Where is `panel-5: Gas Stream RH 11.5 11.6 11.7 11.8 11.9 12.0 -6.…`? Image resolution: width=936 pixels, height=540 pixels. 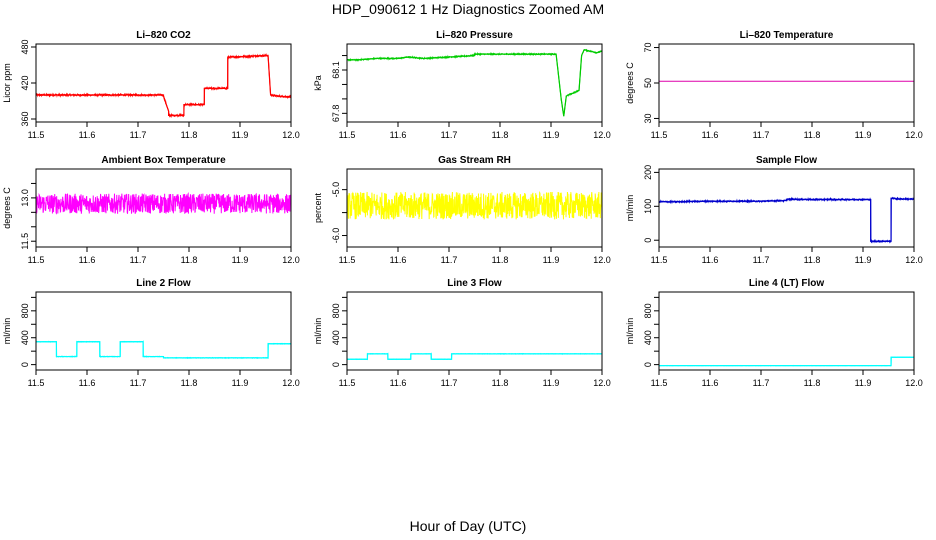 panel-5: Gas Stream RH 11.5 11.6 11.7 11.8 11.9 12.0 -6.… is located at coordinates (462, 210).